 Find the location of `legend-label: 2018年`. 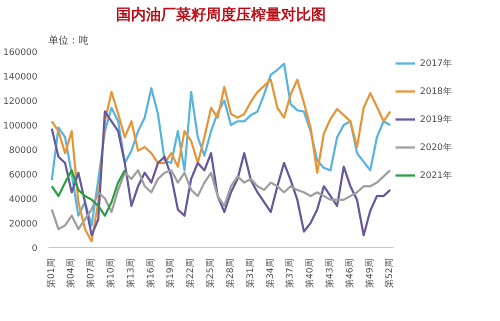

legend-label: 2018年 is located at coordinates (436, 92).